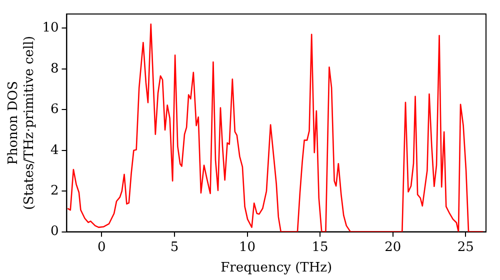  What do you see at coordinates (465, 247) in the screenshot?
I see `x-tick-label: 25` at bounding box center [465, 247].